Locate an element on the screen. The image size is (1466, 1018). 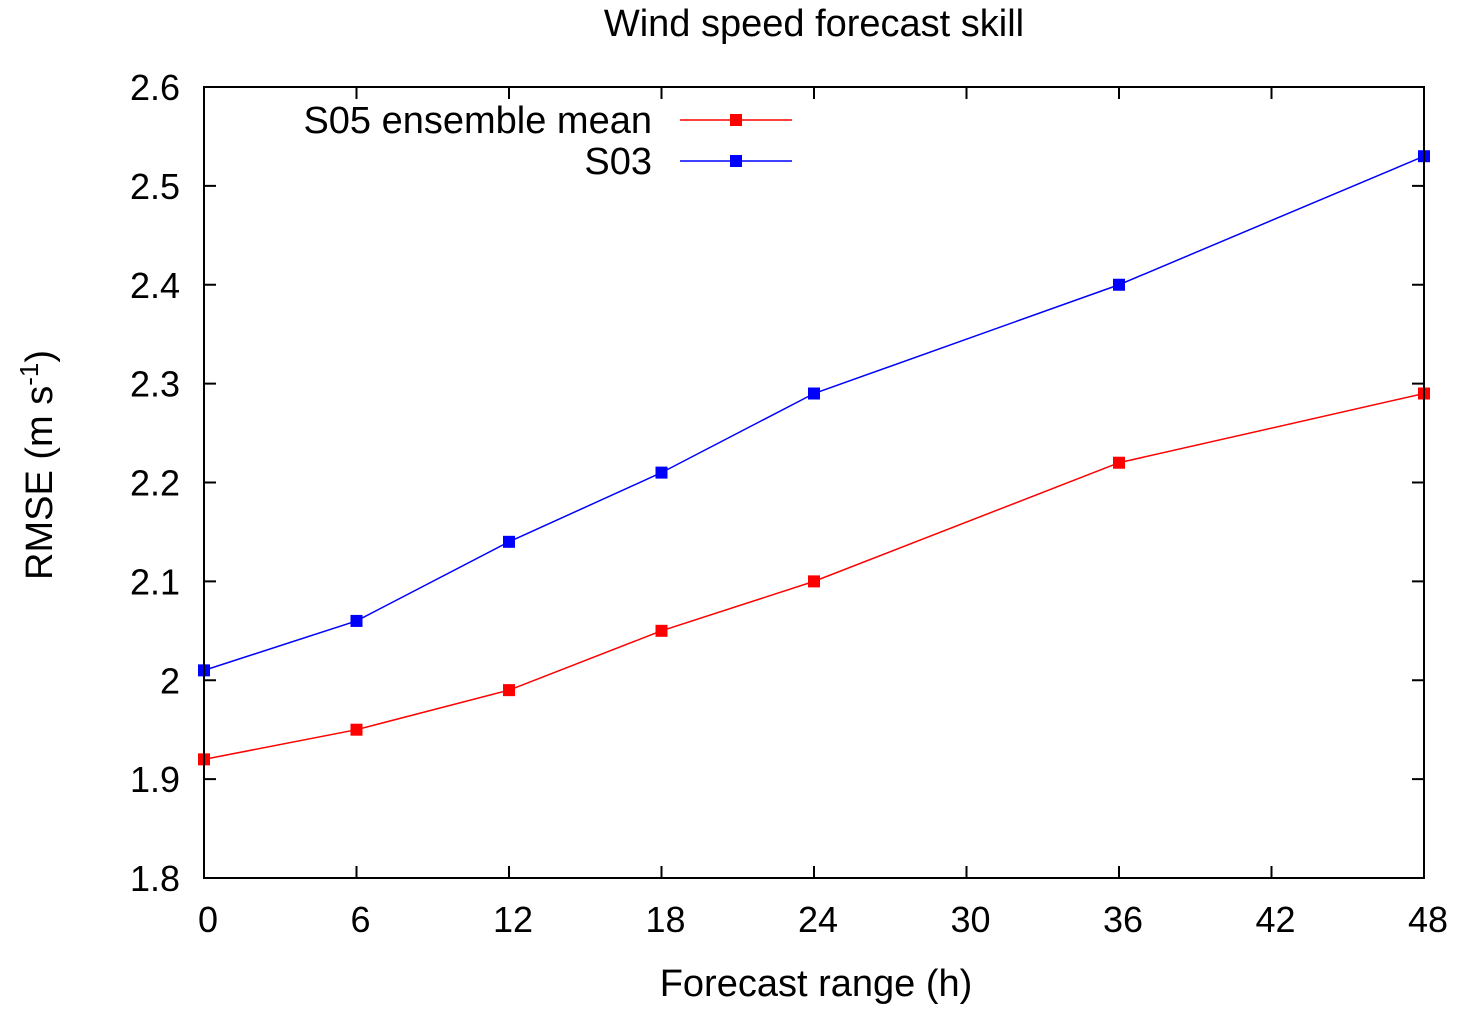
y-axis-label-sup: -1 is located at coordinates (29, 374).